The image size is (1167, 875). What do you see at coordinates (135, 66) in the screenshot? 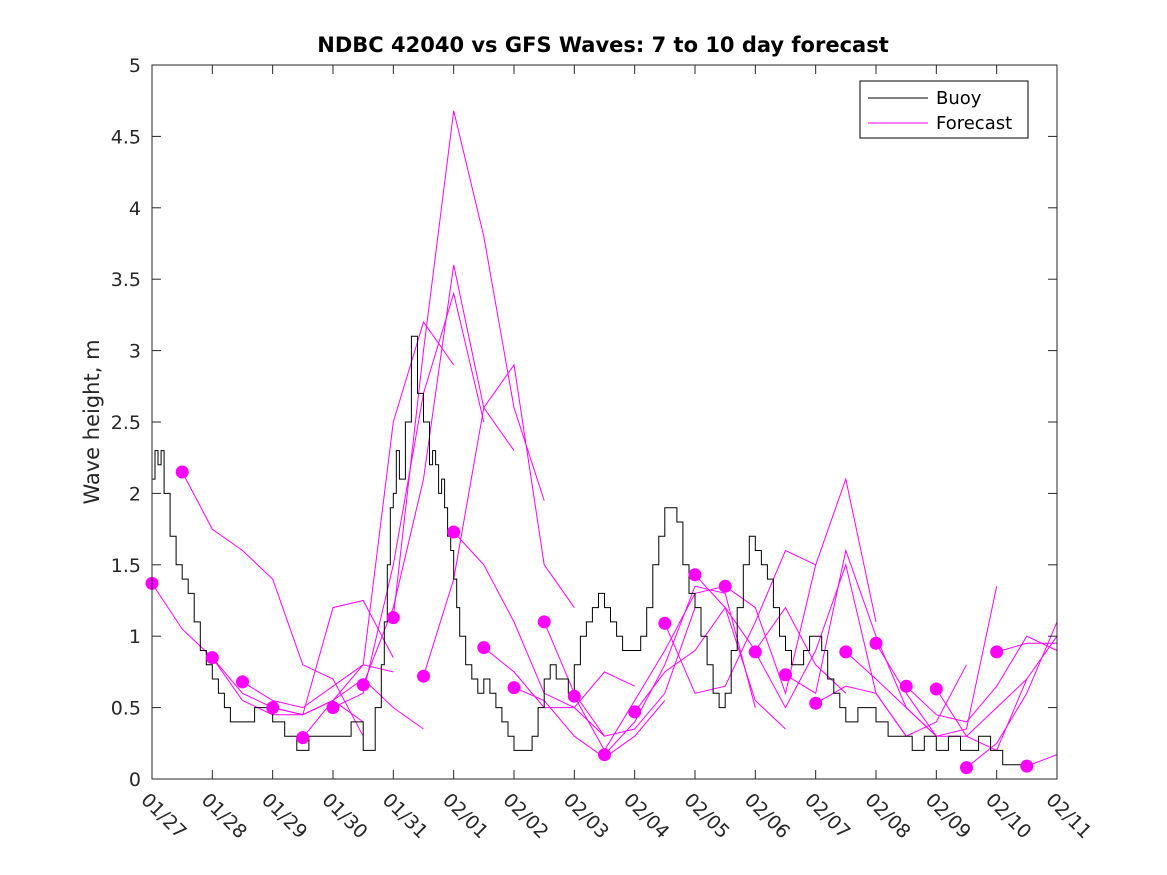
I see `y-tick-label: 5` at bounding box center [135, 66].